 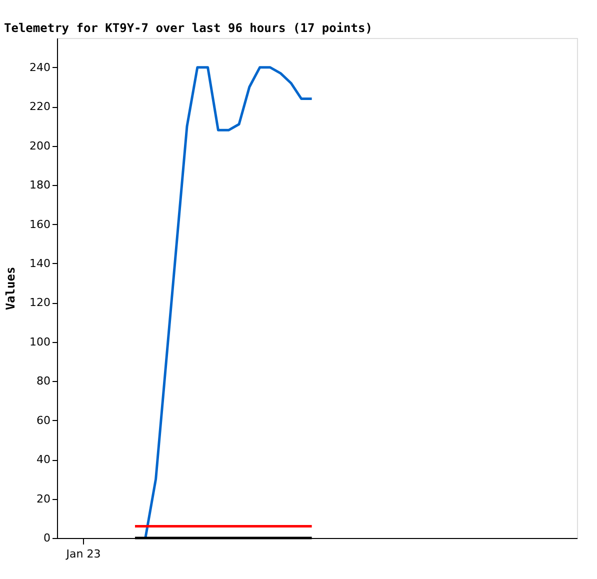 What do you see at coordinates (40, 145) in the screenshot?
I see `y-tick-label: 200` at bounding box center [40, 145].